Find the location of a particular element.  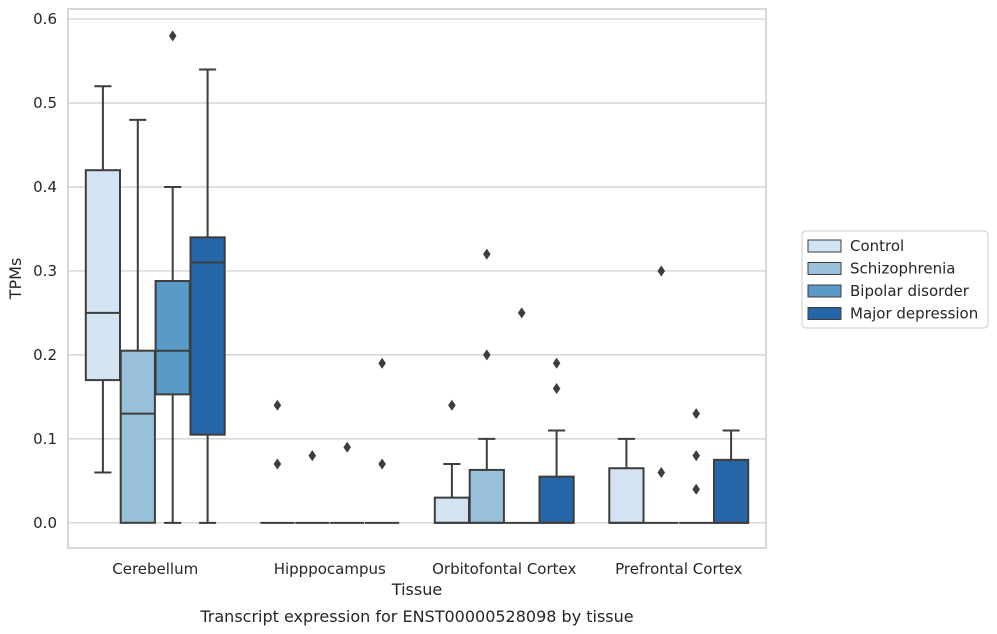

legend-item-bipolar-disorder: Bipolar disorder is located at coordinates (888, 291).